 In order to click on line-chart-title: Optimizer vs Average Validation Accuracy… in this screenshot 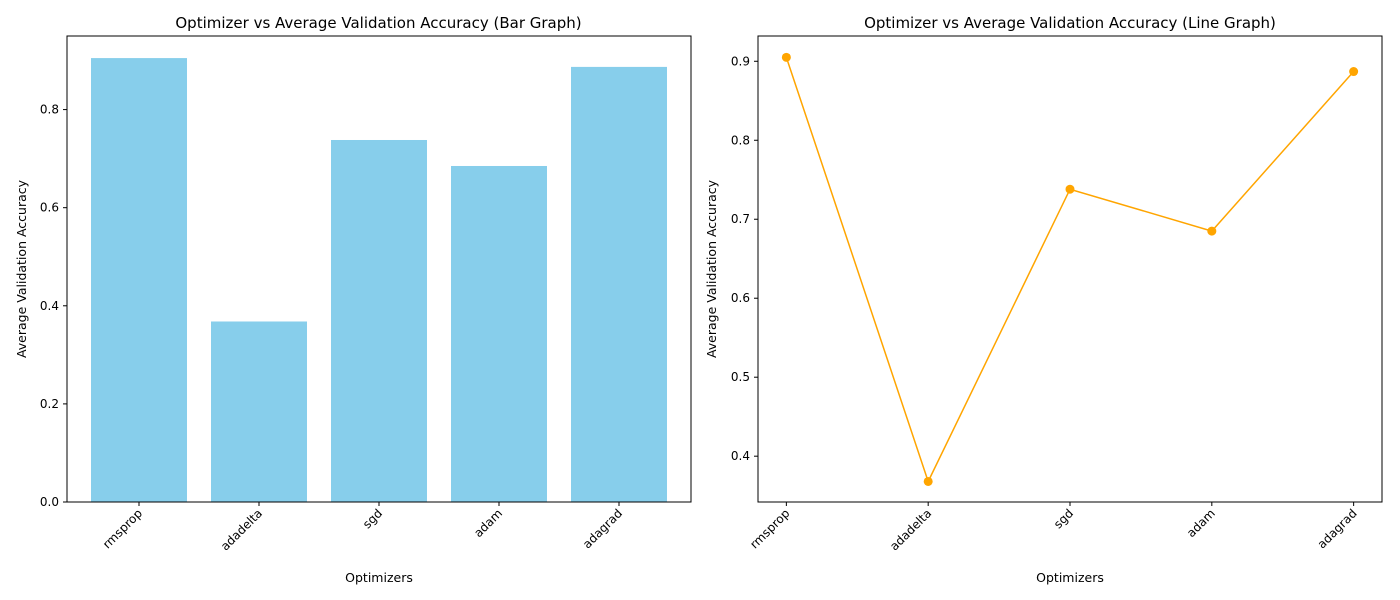, I will do `click(1070, 23)`.